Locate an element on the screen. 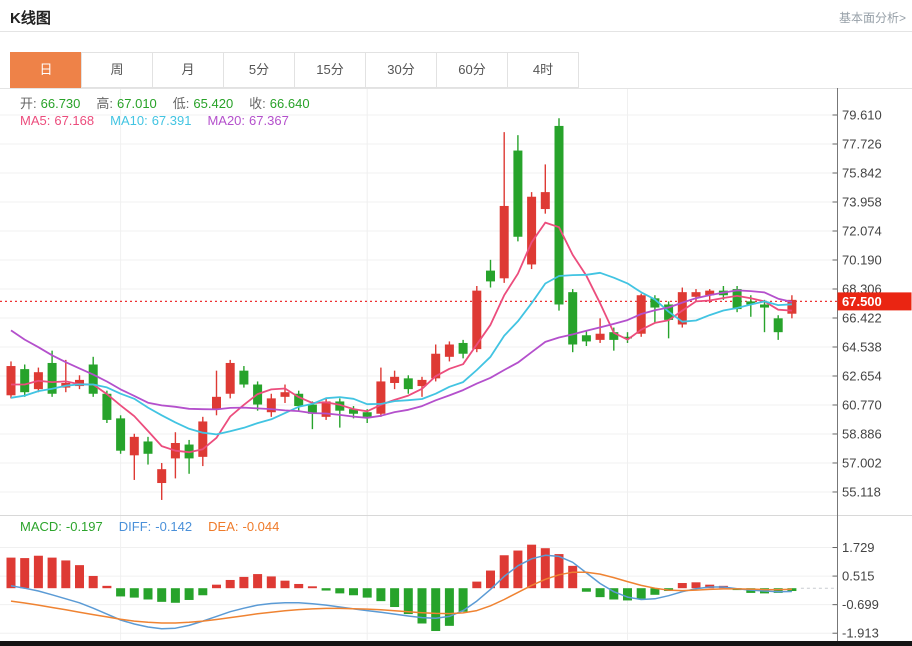  ma20-label: MA20: is located at coordinates (226, 120).